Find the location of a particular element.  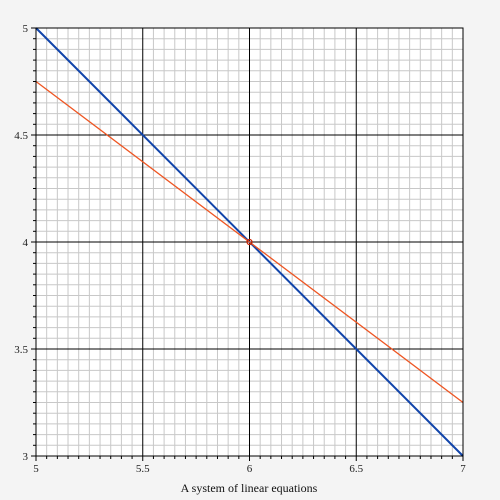

intersection-point is located at coordinates (249, 242).